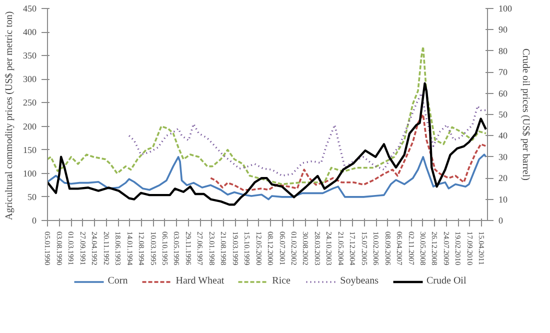 Image resolution: width=550 pixels, height=333 pixels. What do you see at coordinates (30, 103) in the screenshot?
I see `y-tick-label: 250` at bounding box center [30, 103].